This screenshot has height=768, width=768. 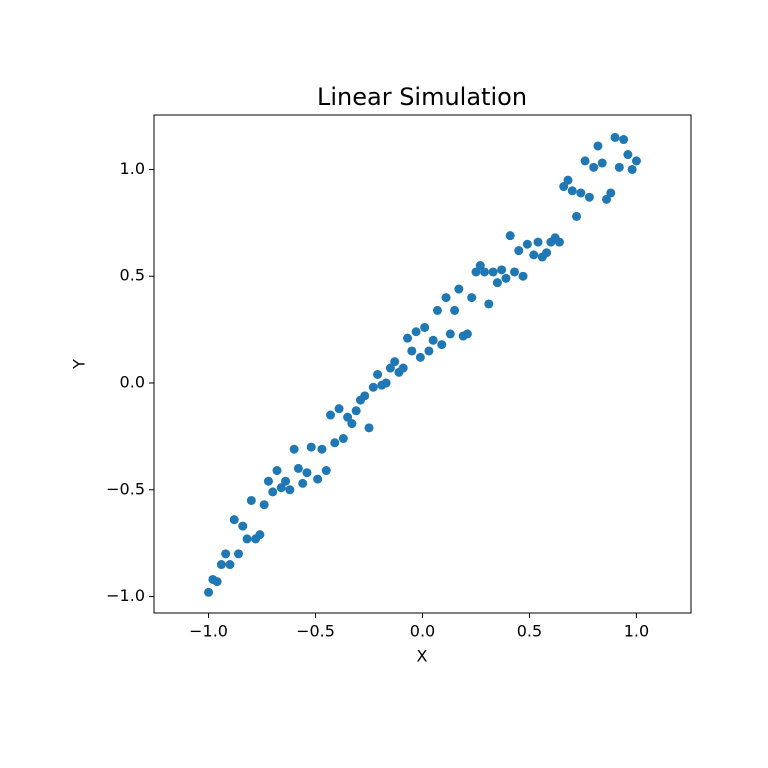 I want to click on y-tick-label: 1.0, so click(x=132, y=168).